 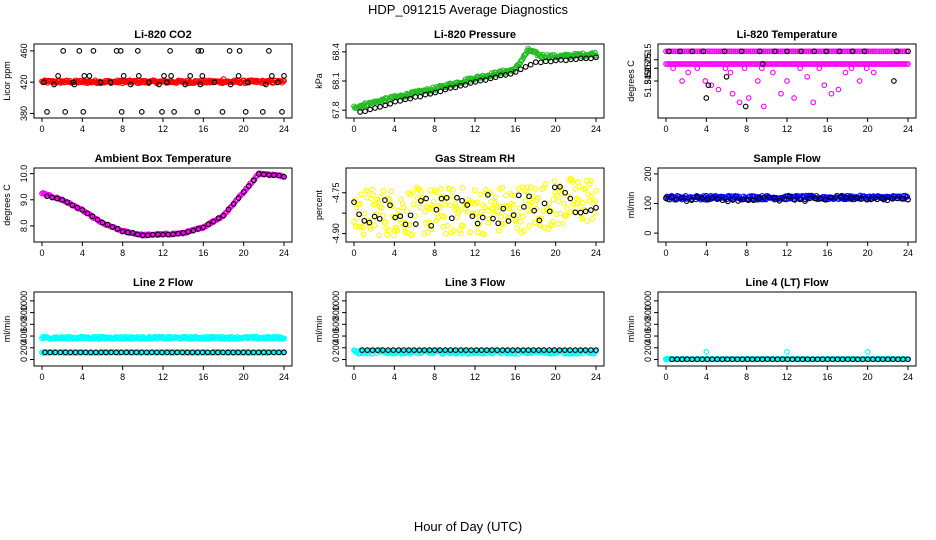 I want to click on x-tick-label: 20, so click(x=868, y=253).